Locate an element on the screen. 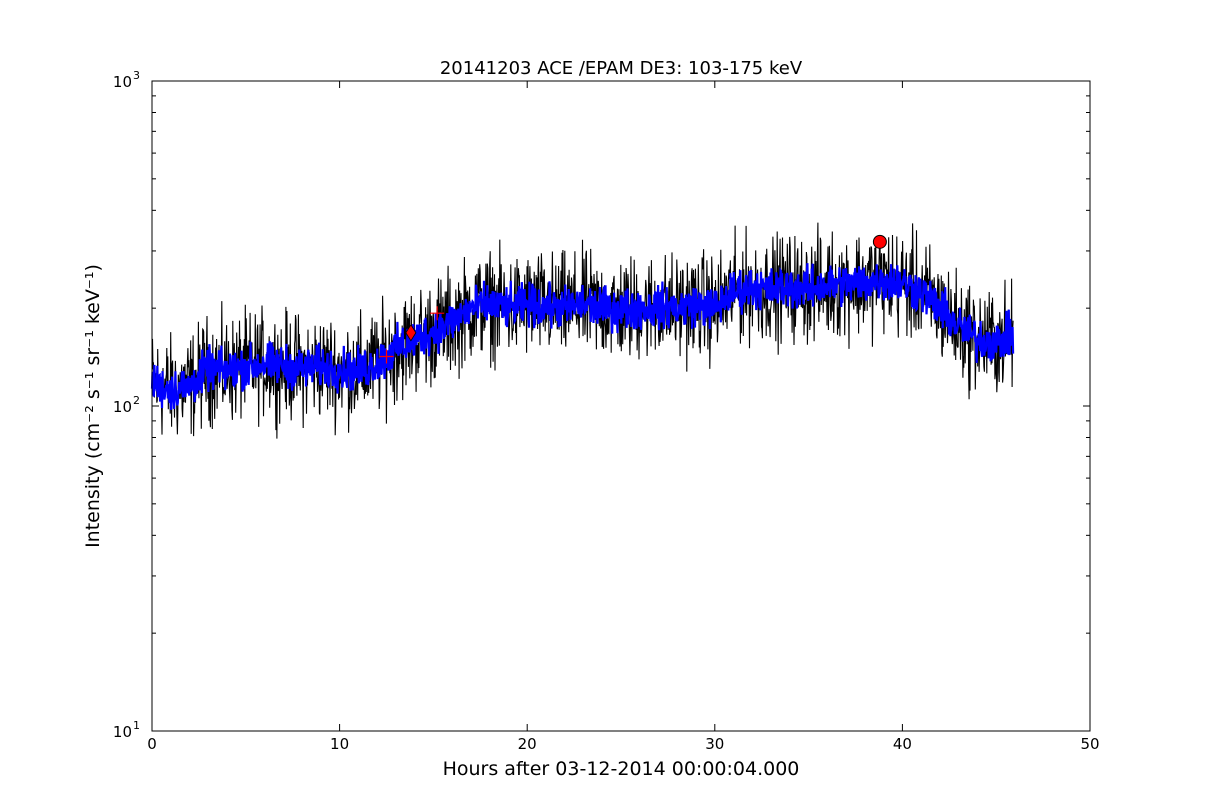 This screenshot has height=812, width=1212. x-tick-label: 40 is located at coordinates (902, 744).